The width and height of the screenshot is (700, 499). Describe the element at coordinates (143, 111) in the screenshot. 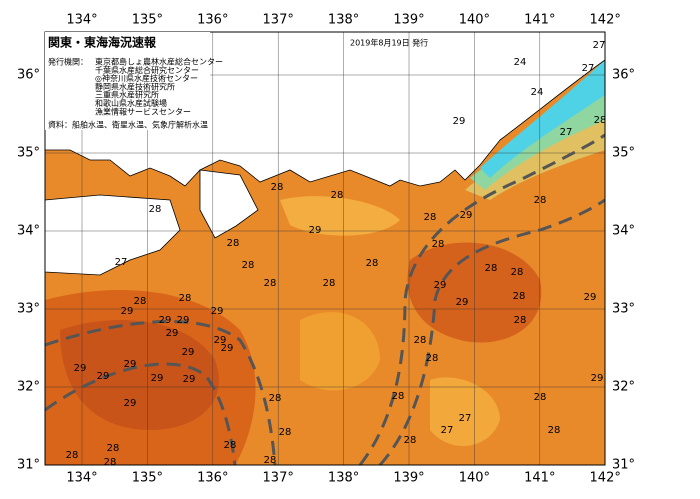

I see `issuer: 漁業情報サービスセンター` at that location.